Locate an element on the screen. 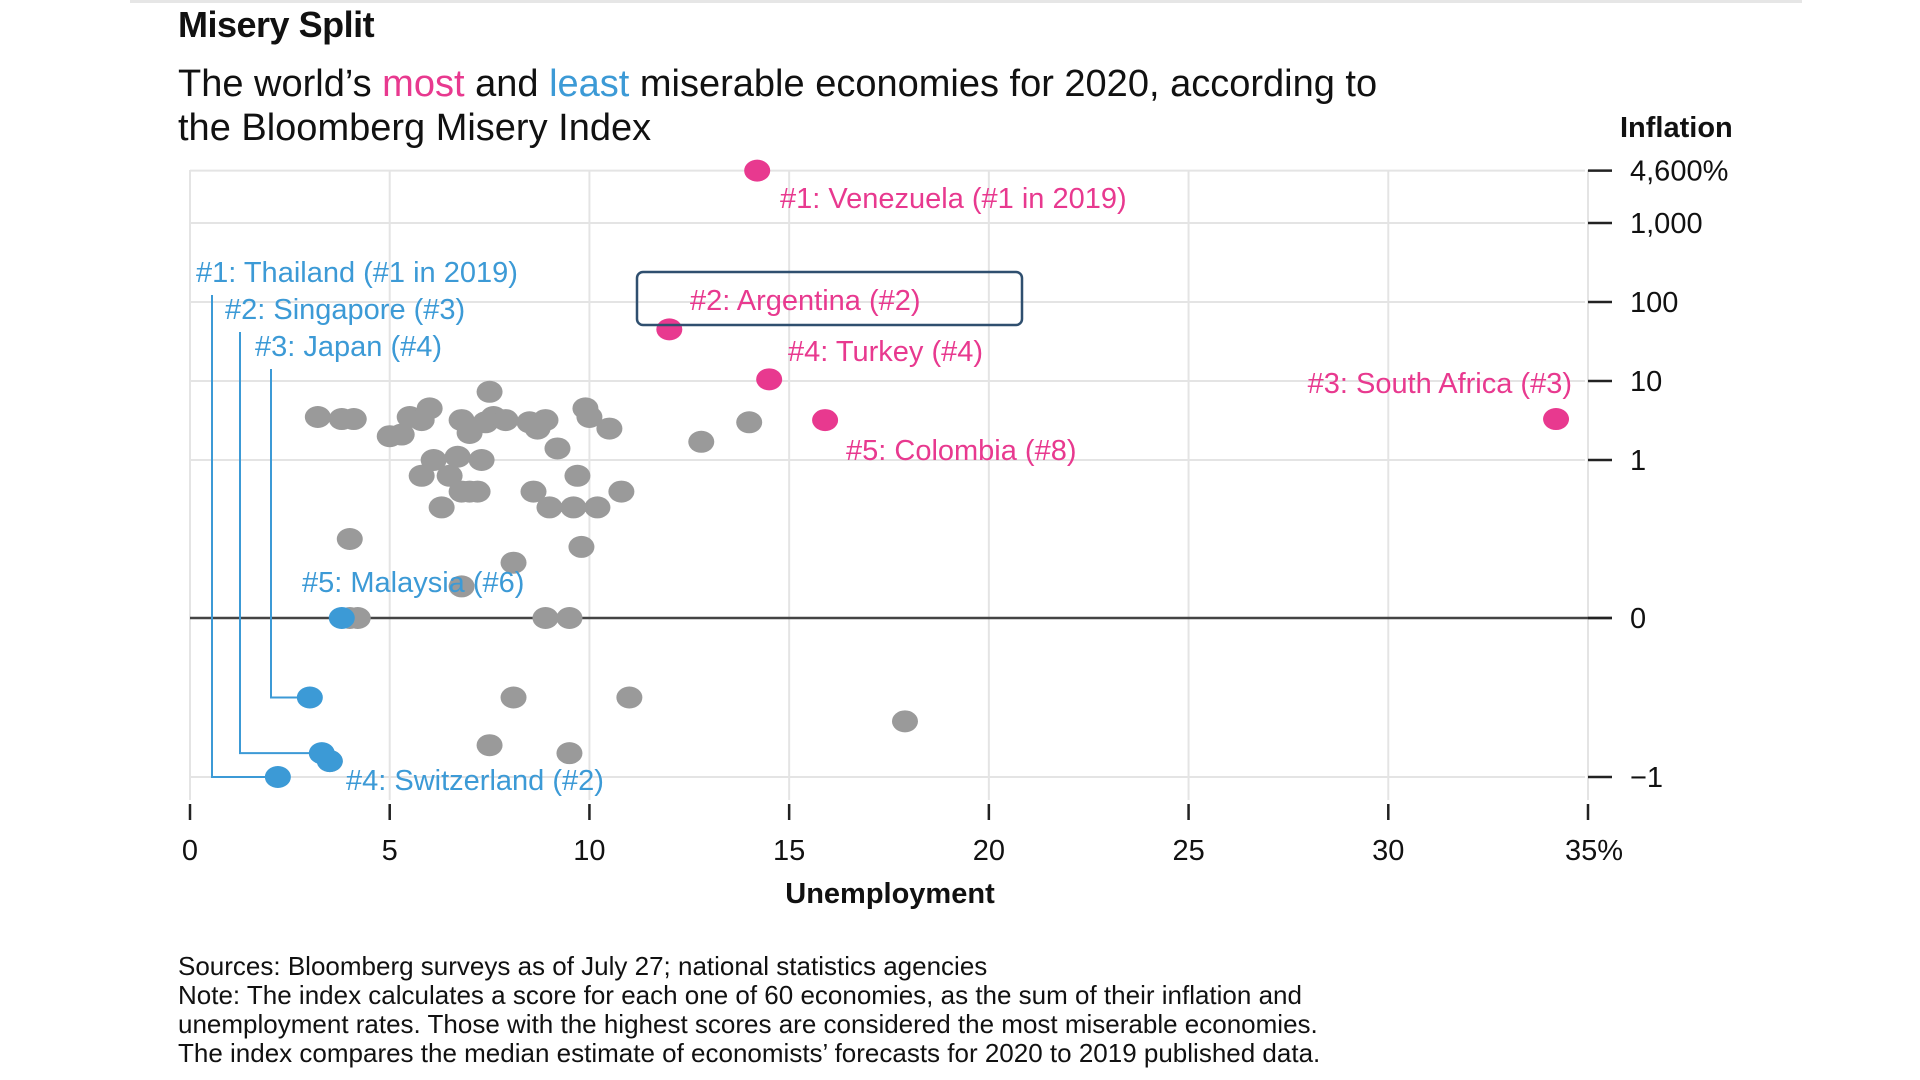  y-tick-label: 4,600% is located at coordinates (1679, 172).